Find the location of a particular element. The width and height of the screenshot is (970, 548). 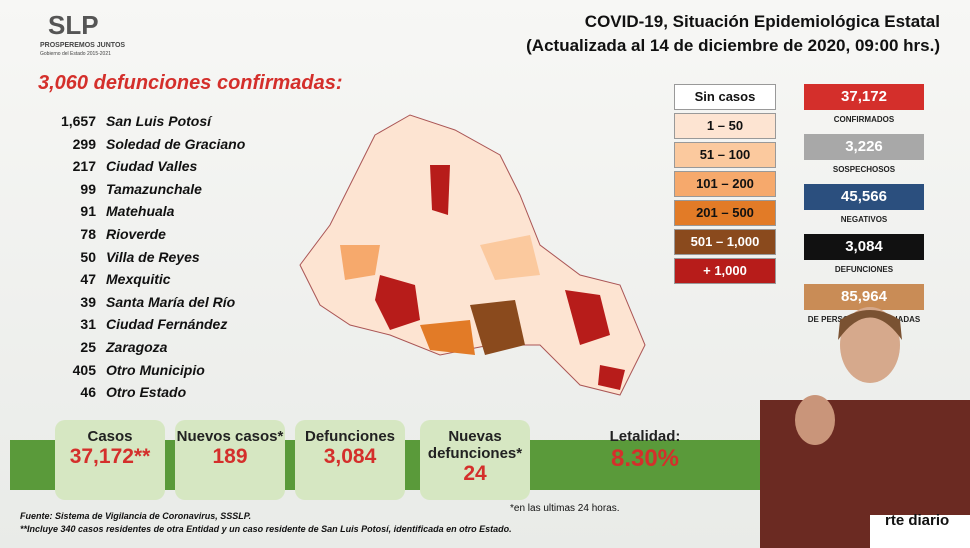

municipality-count: 78 is located at coordinates (88, 234).